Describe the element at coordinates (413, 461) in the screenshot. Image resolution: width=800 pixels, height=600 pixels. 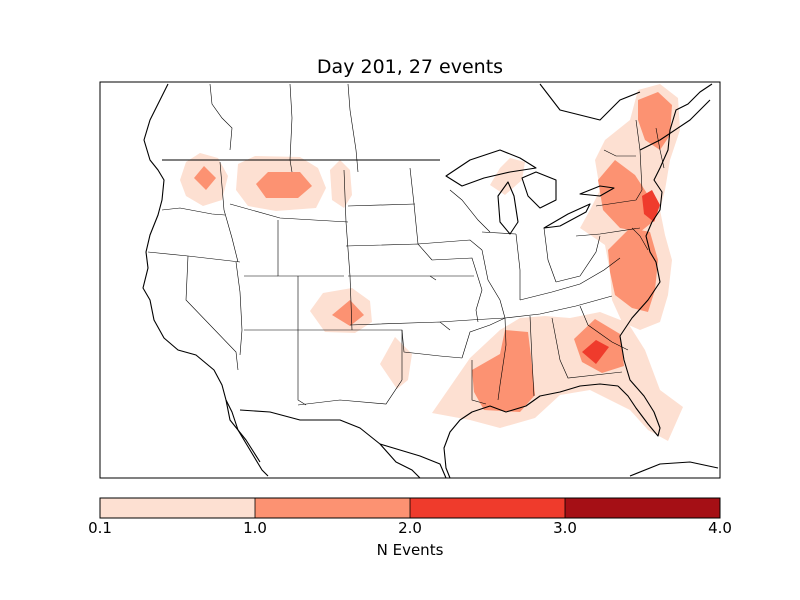
I see `rio-grande` at that location.